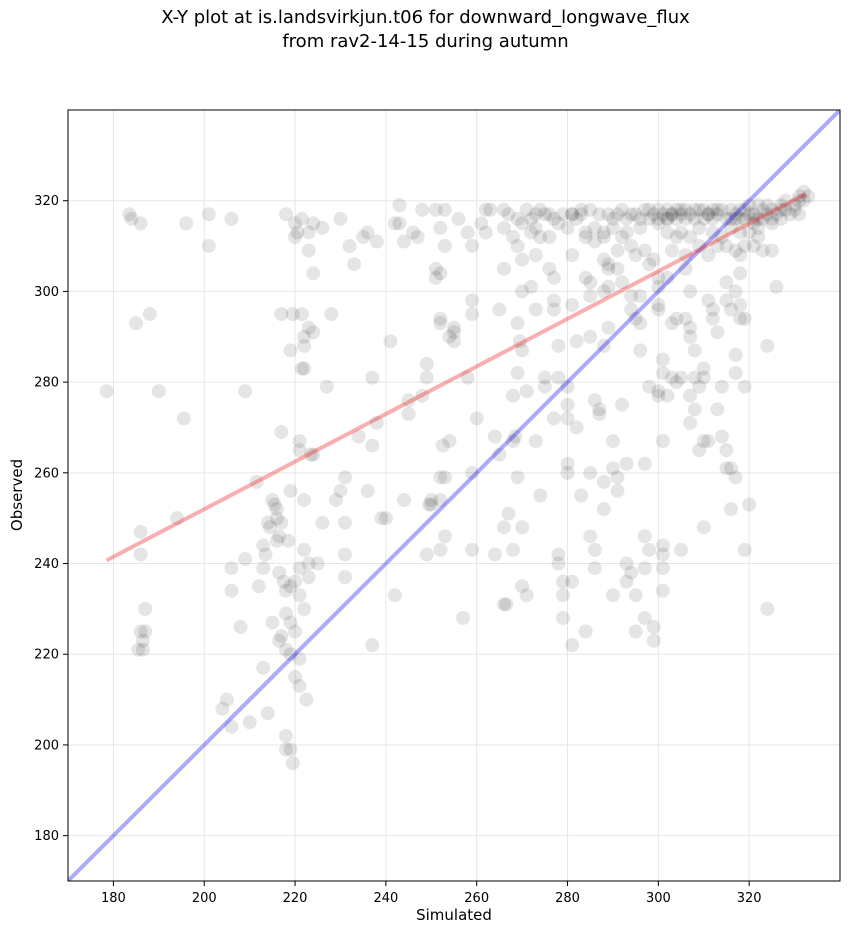  Describe the element at coordinates (46, 292) in the screenshot. I see `y-tick-label: 300` at that location.